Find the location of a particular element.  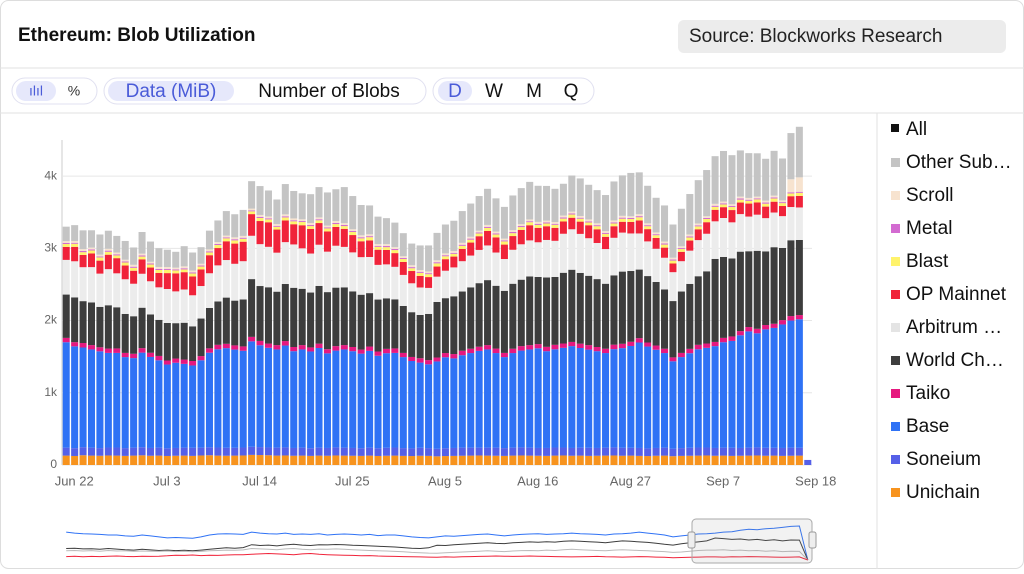

legend-label: Base is located at coordinates (927, 426).